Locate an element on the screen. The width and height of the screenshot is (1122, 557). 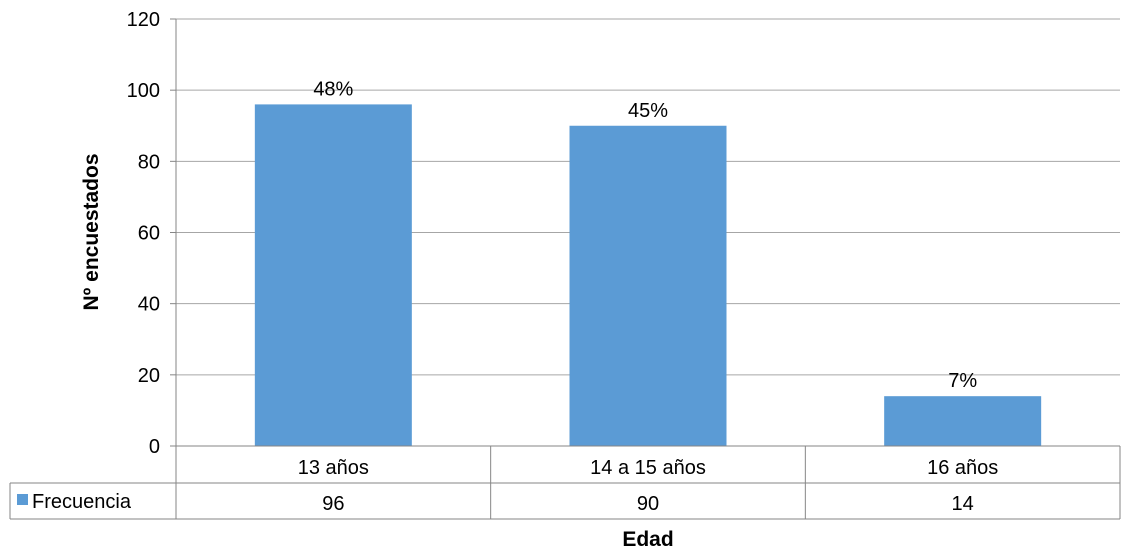
table-value: 90 is located at coordinates (648, 504).